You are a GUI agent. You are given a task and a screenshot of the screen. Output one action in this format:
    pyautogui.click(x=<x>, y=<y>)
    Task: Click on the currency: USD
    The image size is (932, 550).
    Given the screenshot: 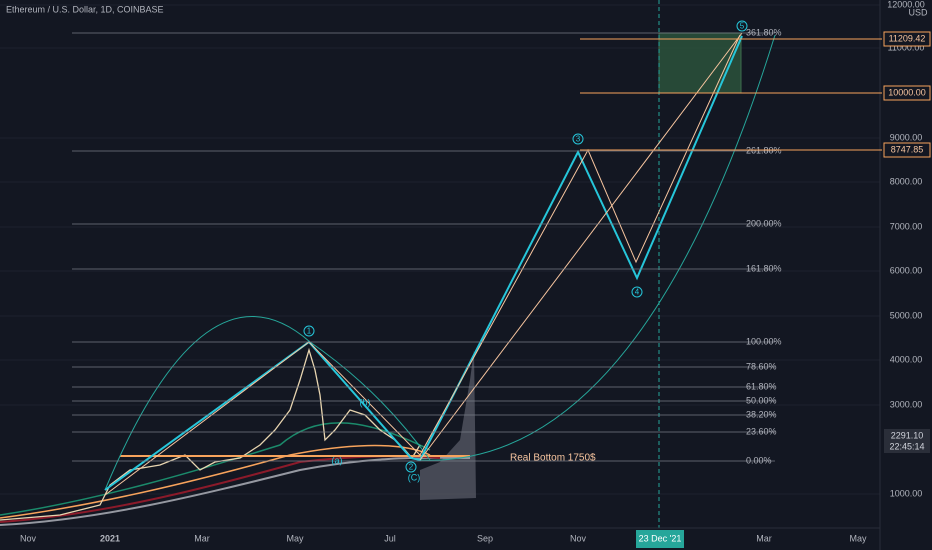 What is the action you would take?
    pyautogui.click(x=918, y=12)
    